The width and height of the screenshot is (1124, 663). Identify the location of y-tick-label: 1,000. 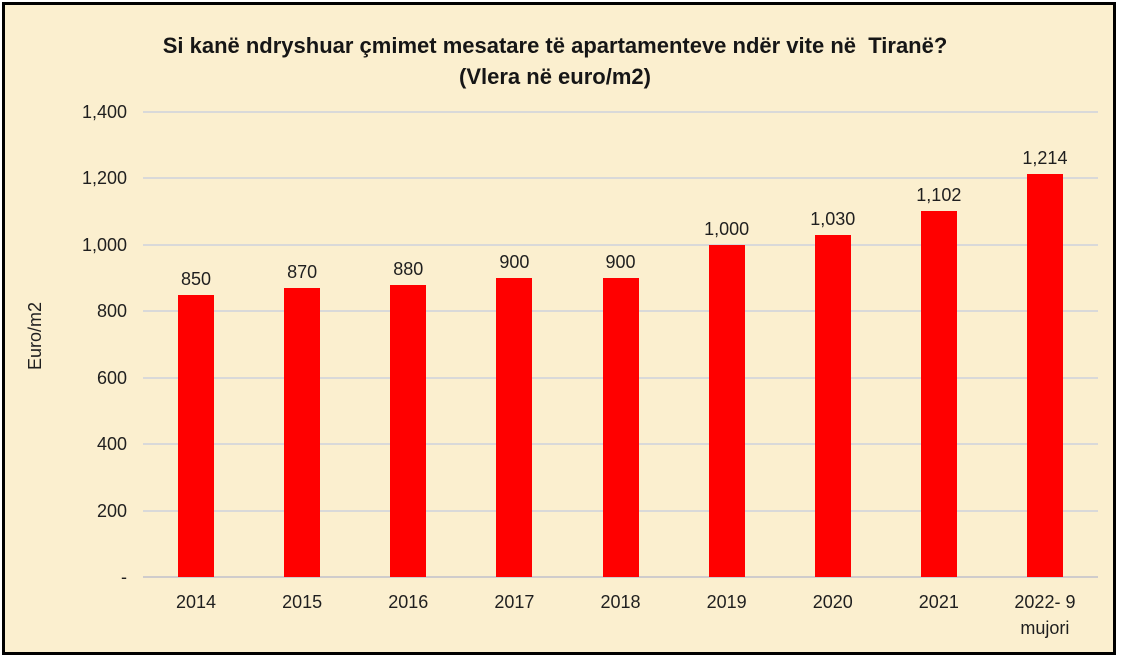
(104, 244).